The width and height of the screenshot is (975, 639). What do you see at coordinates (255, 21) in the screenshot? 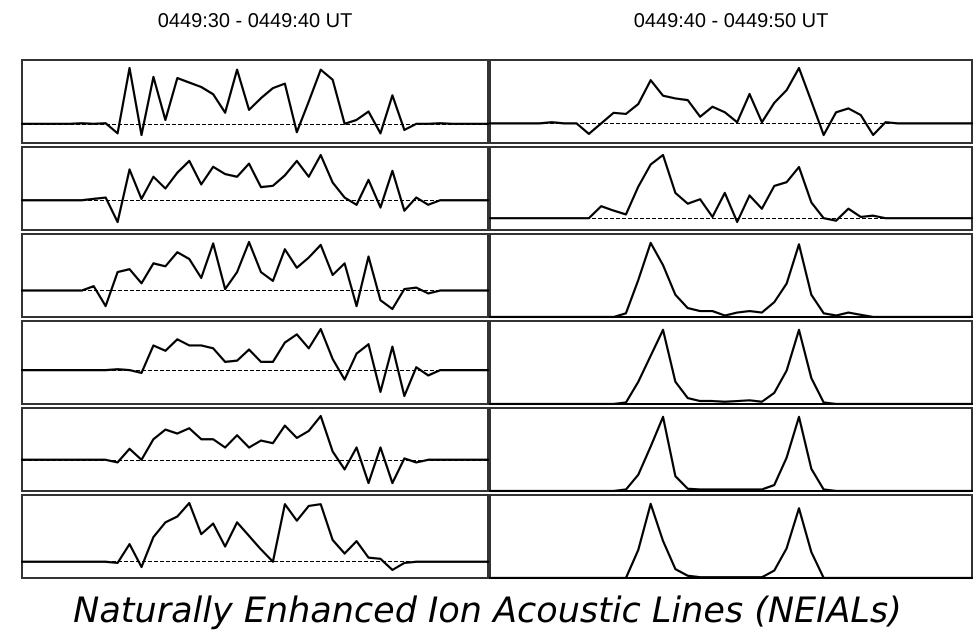
I see `chart-title: 0449:30 - 0449:40 UT` at bounding box center [255, 21].